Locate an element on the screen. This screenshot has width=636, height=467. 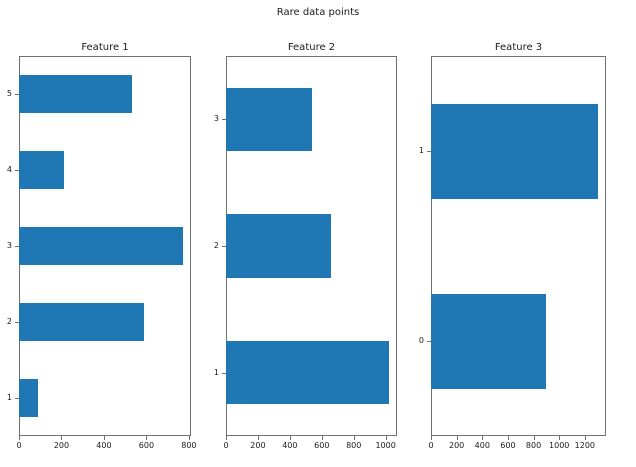
axes-title: Feature 1 is located at coordinates (105, 47).